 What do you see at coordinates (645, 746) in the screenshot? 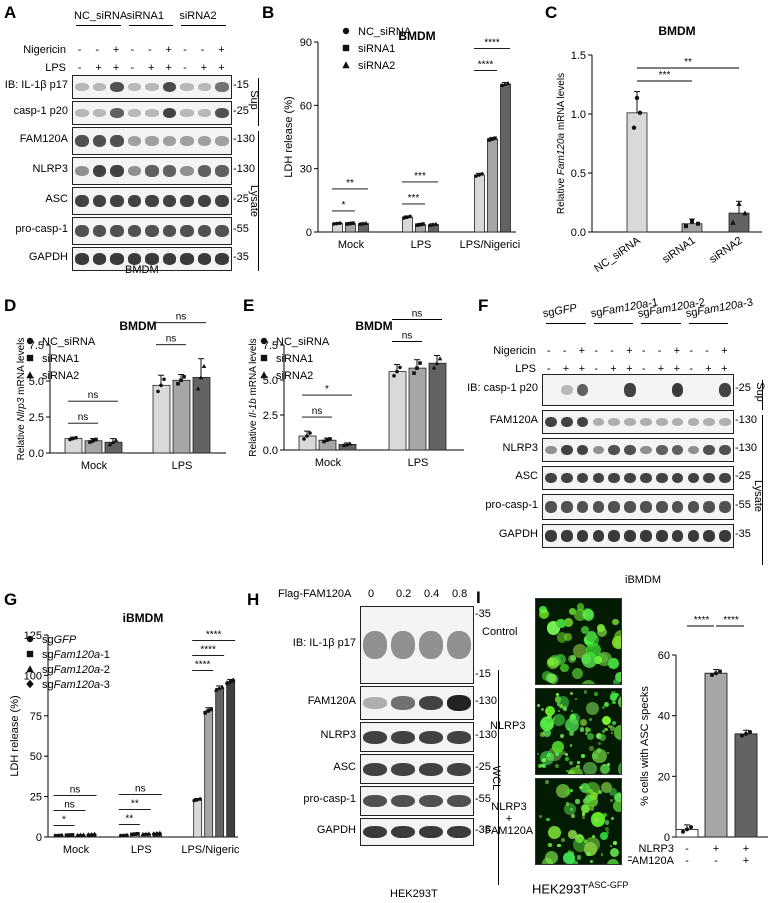
I see `y-axis-label: % cells with ASC specks` at bounding box center [645, 746].